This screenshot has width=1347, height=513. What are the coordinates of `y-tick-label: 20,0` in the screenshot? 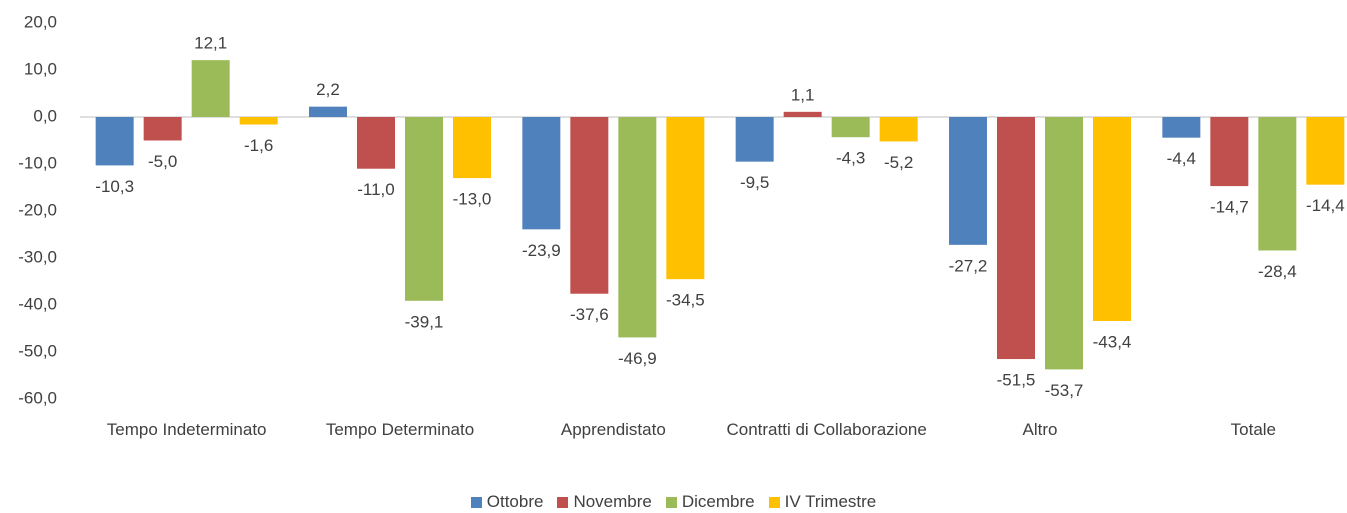 It's located at (40, 21).